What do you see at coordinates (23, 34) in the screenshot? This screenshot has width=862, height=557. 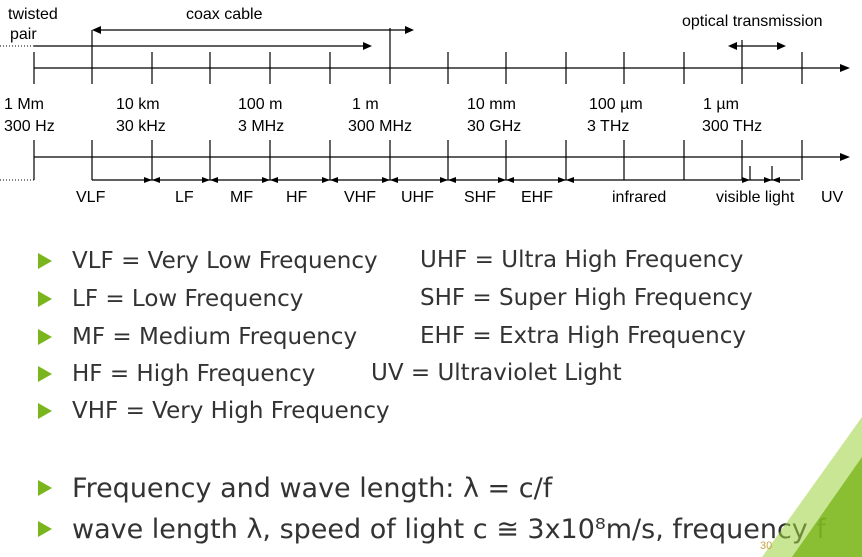 I see `twisted-pair-label-line2: pair` at bounding box center [23, 34].